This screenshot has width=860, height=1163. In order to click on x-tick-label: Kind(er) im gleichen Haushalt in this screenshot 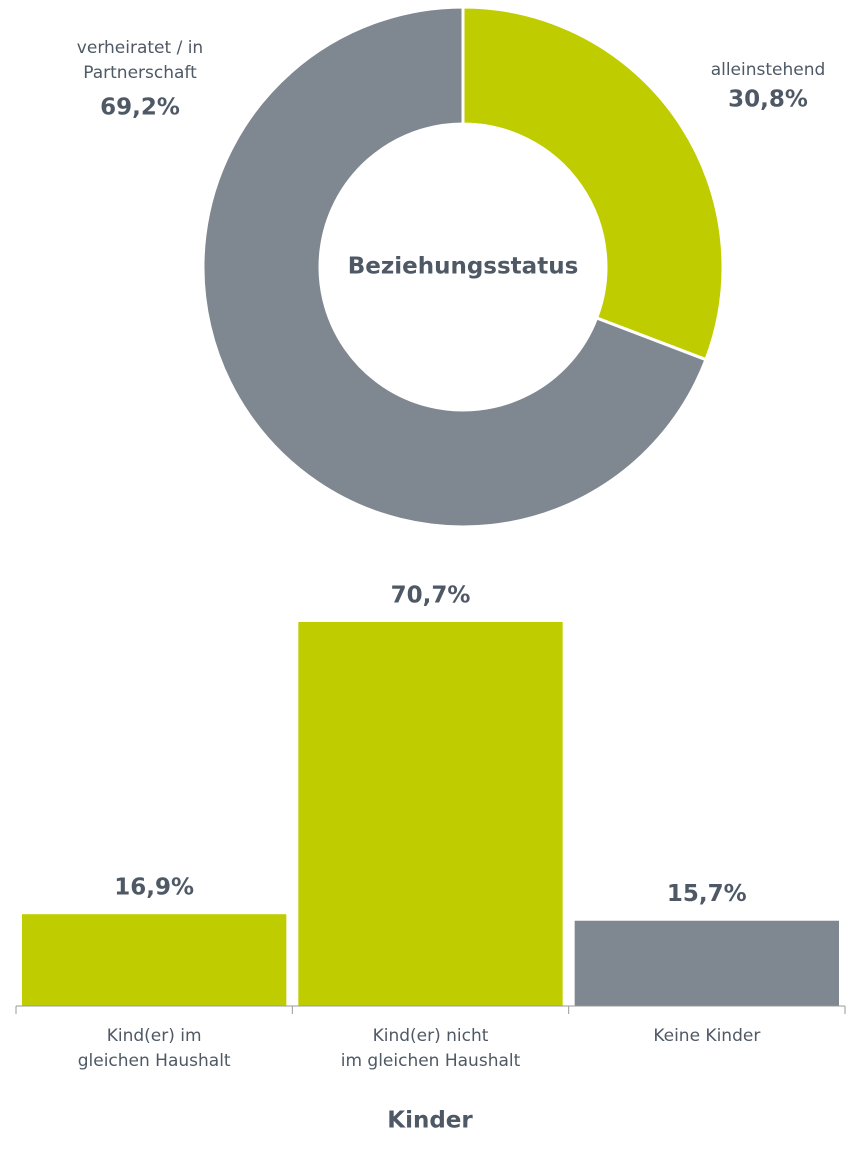, I will do `click(154, 1048)`.